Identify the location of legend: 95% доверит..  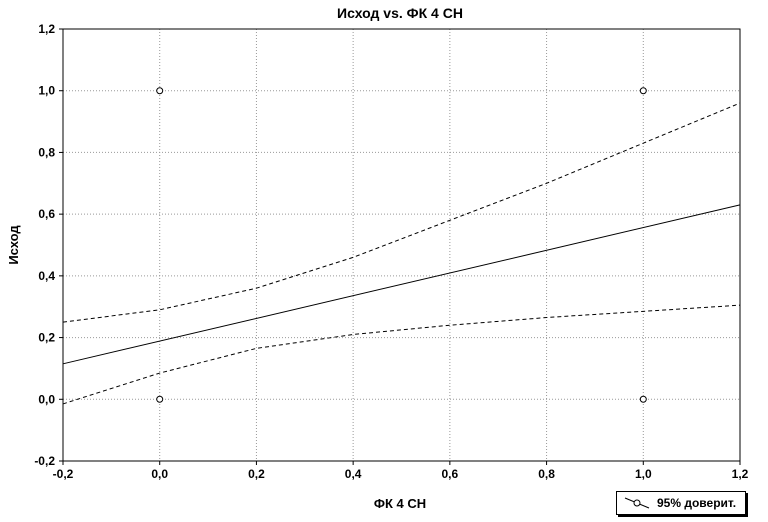
(681, 503).